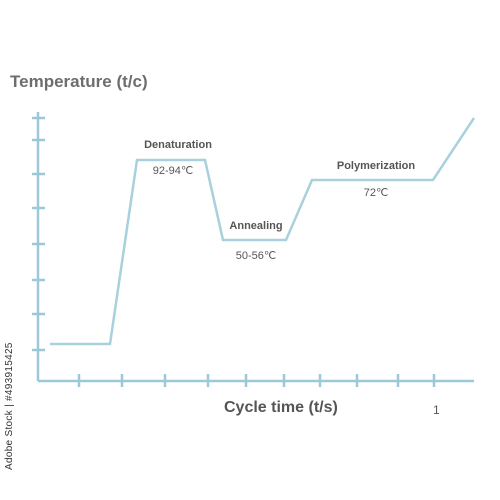  I want to click on stage-denaturation-label: Denaturation, so click(178, 145).